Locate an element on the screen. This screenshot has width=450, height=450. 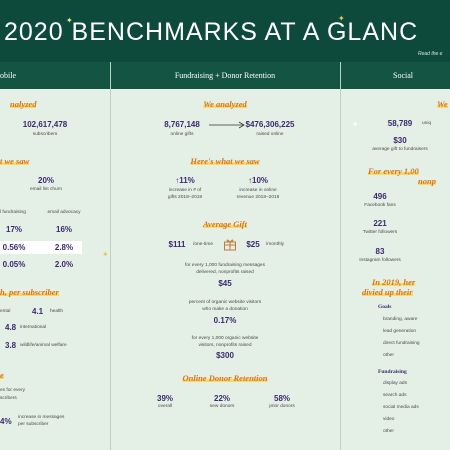
stat-label: new donors is located at coordinates (222, 406).